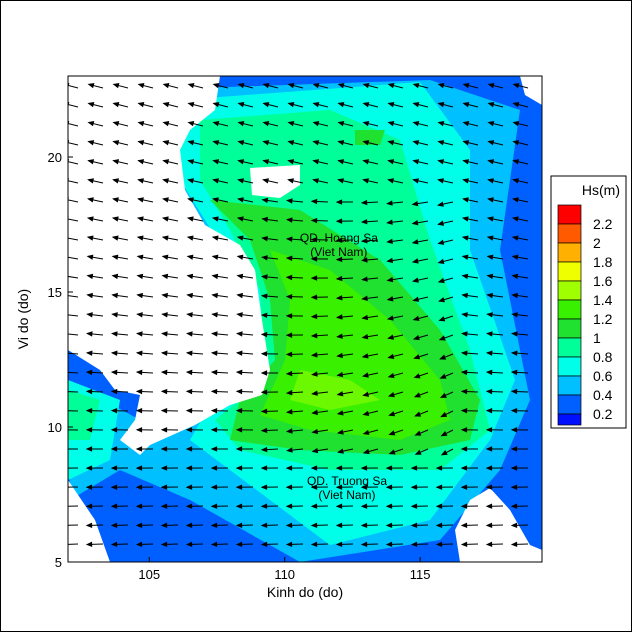 The image size is (632, 632). What do you see at coordinates (55, 427) in the screenshot?
I see `y-tick-label: 10` at bounding box center [55, 427].